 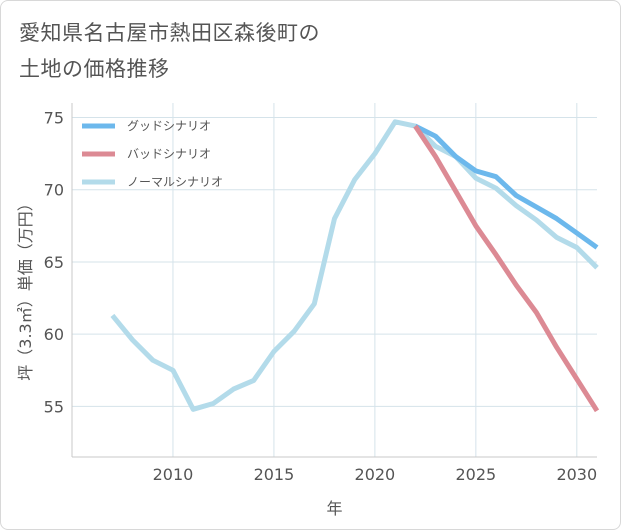 What do you see at coordinates (169, 51) in the screenshot?
I see `chart-title: 愛知県名古屋市熱田区森後町の 土地の価格推移` at bounding box center [169, 51].